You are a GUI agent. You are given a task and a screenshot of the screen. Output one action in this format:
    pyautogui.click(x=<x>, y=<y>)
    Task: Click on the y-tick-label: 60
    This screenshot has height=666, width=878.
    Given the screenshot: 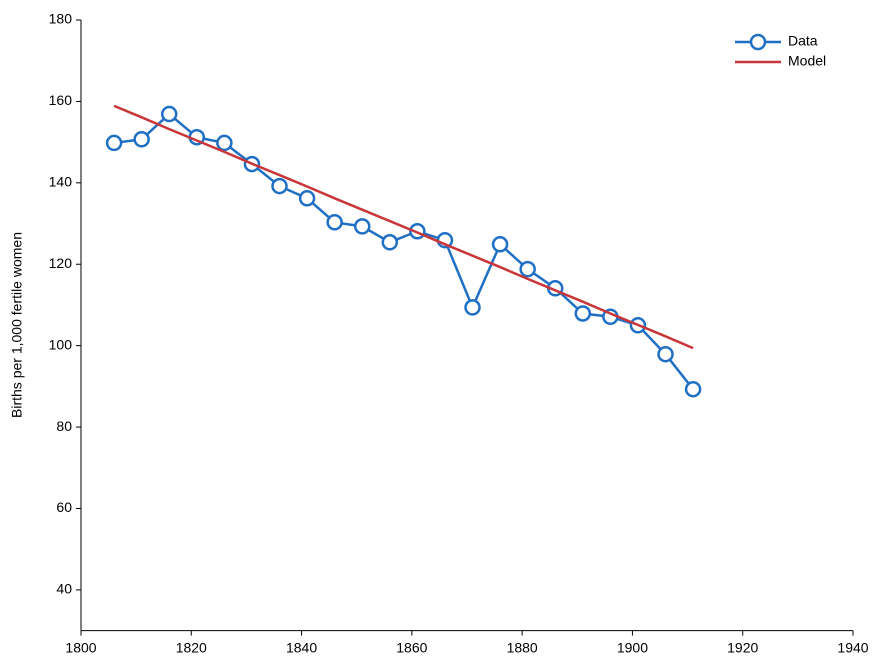 What is the action you would take?
    pyautogui.click(x=64, y=507)
    